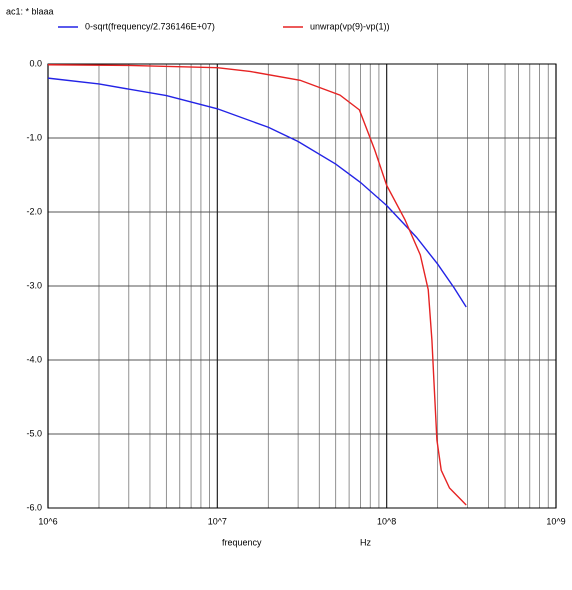 The height and width of the screenshot is (590, 572). Describe the element at coordinates (34, 137) in the screenshot. I see `y-tick-label: -1.0` at that location.